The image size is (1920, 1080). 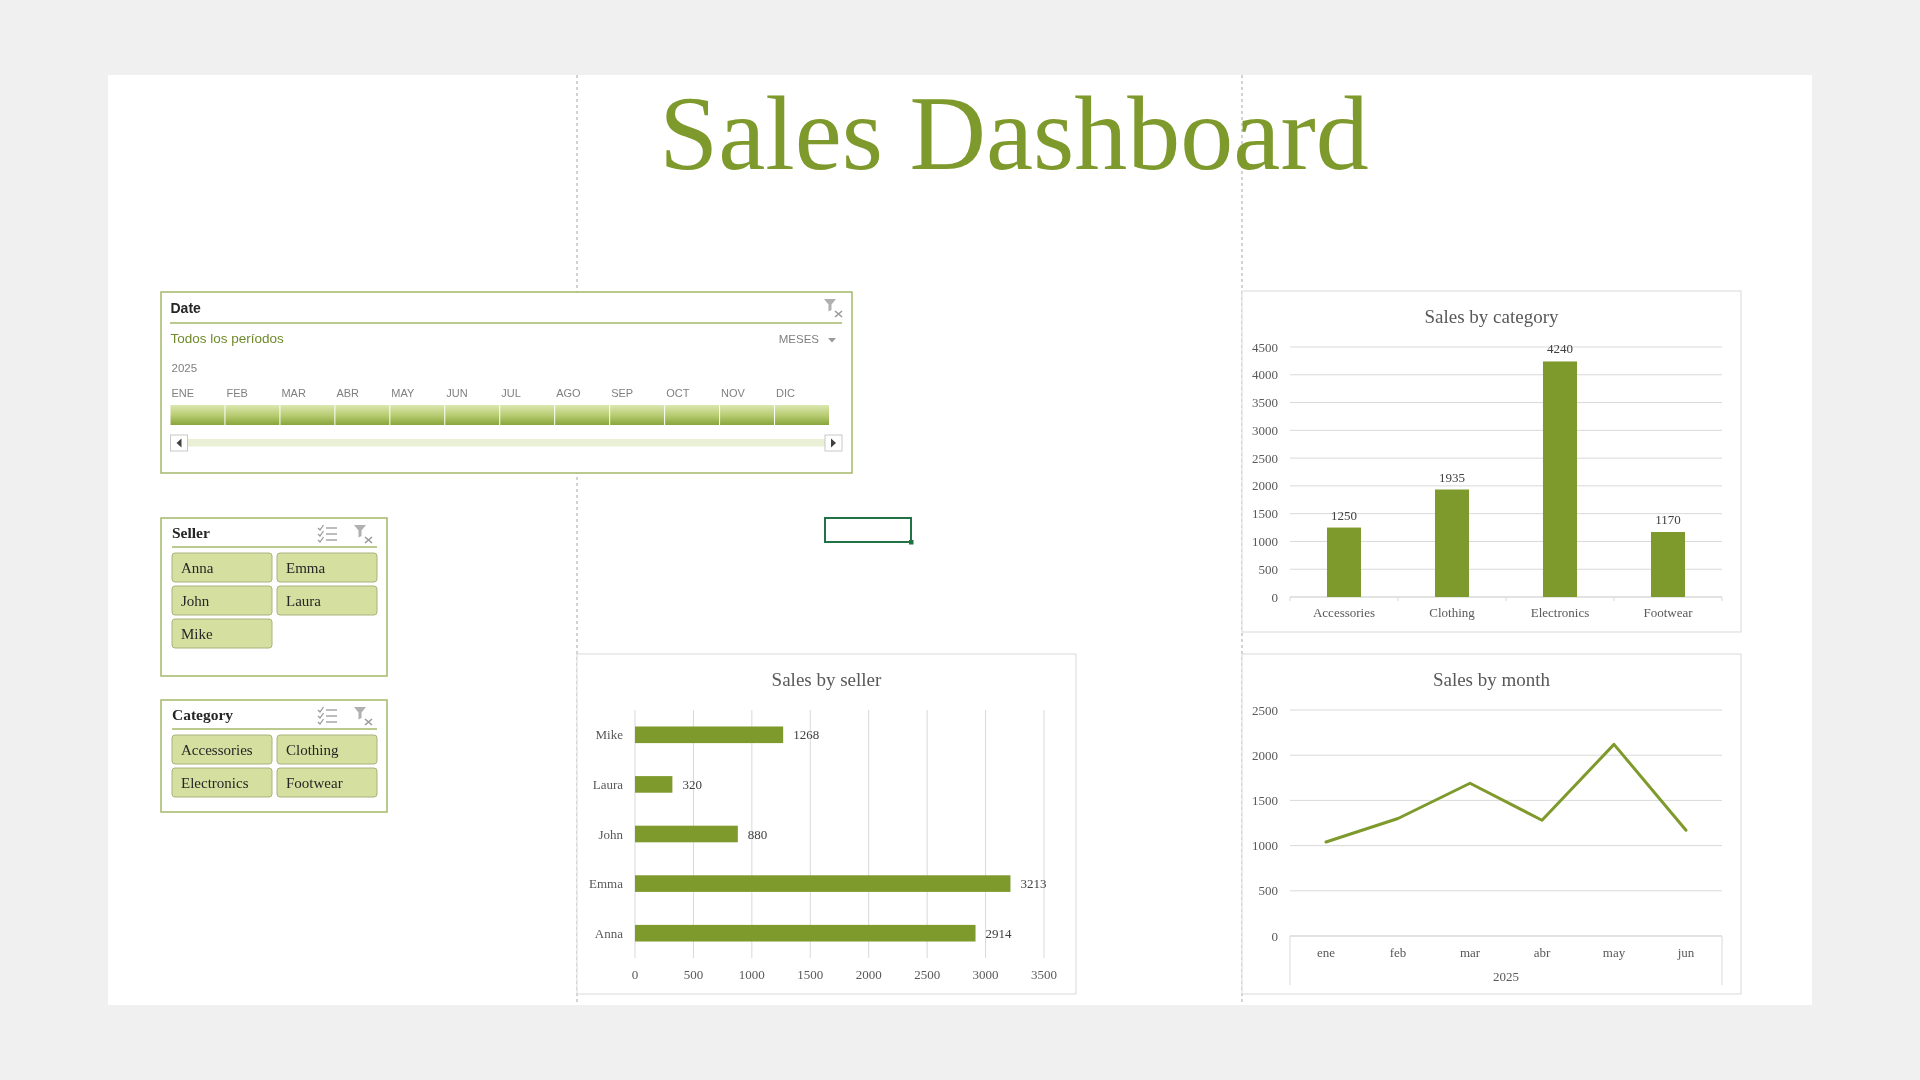 I want to click on data-label: 1935, so click(x=1452, y=477).